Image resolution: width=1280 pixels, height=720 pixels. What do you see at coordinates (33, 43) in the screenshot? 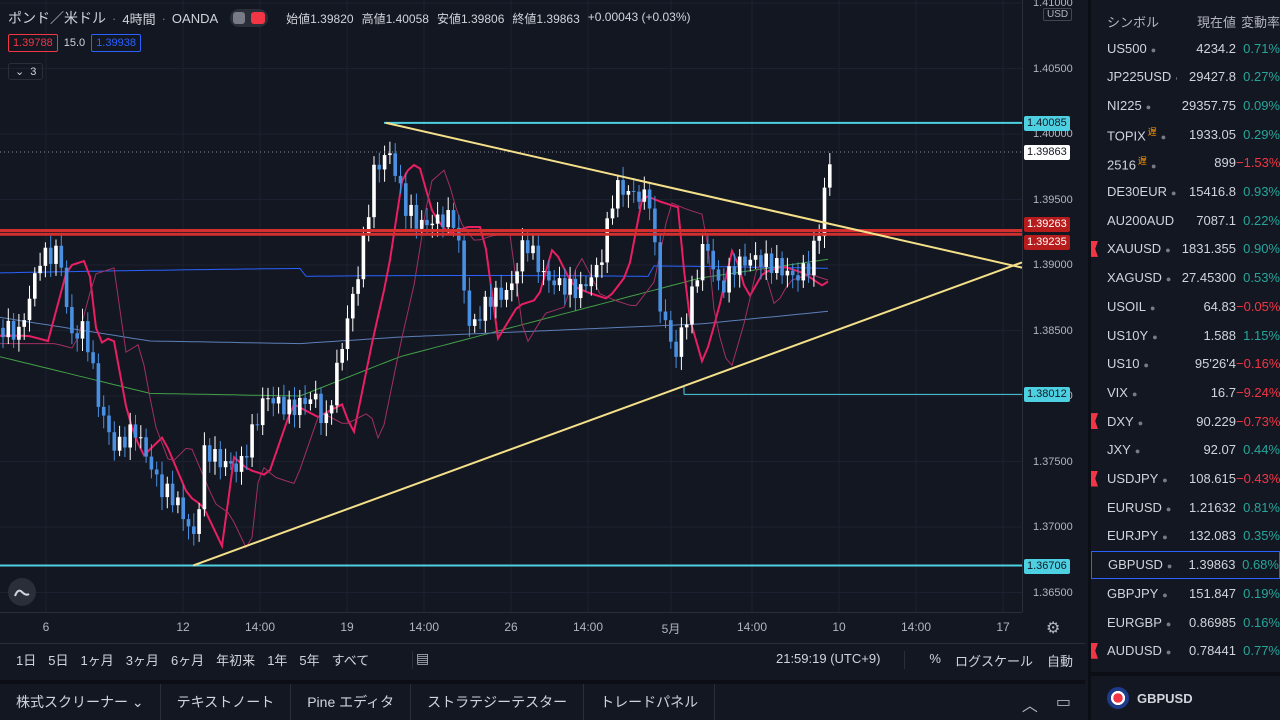
I see `sell-button: 1.39788` at bounding box center [33, 43].